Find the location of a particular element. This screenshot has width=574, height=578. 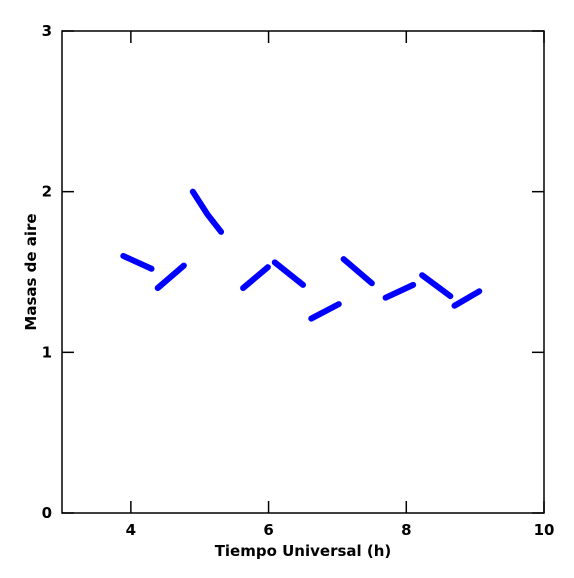

y-tick-label: 3 is located at coordinates (47, 31).